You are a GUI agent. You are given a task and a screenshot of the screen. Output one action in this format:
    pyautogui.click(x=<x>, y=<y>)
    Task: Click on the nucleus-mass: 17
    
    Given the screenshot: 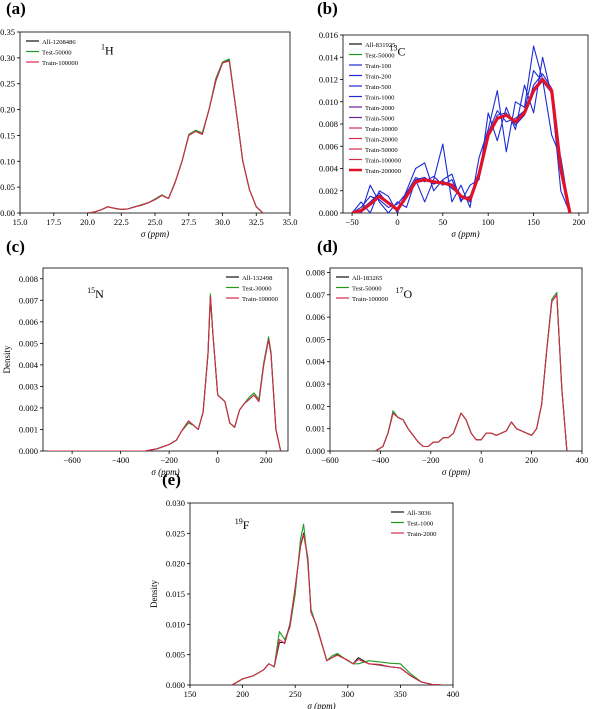 What is the action you would take?
    pyautogui.click(x=400, y=290)
    